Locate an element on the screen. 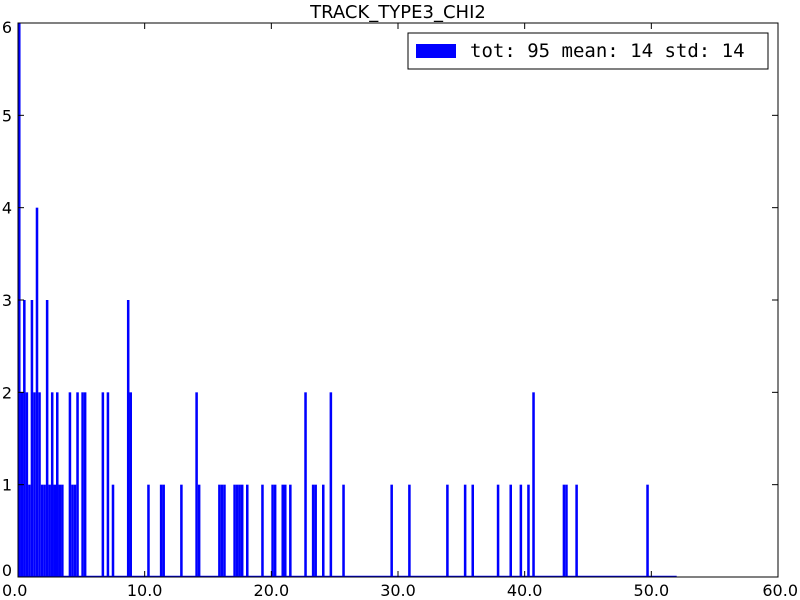 The image size is (800, 600). legend: tot: 95 mean: 14 std: 14 is located at coordinates (588, 51).